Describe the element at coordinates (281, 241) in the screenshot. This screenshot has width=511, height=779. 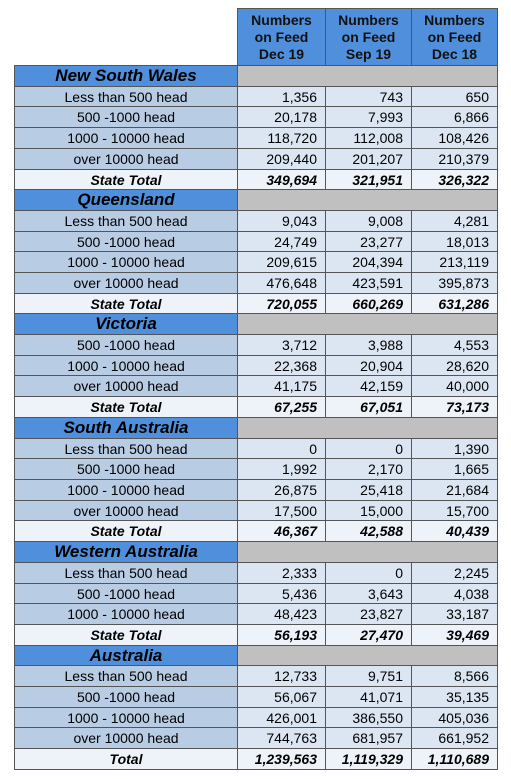
I see `row-value: 24,749` at that location.